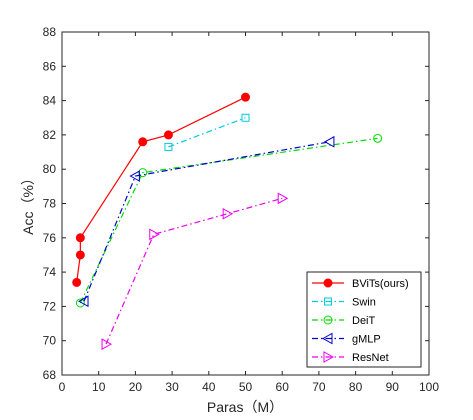  What do you see at coordinates (50, 306) in the screenshot?
I see `y-tick-label: 72` at bounding box center [50, 306].